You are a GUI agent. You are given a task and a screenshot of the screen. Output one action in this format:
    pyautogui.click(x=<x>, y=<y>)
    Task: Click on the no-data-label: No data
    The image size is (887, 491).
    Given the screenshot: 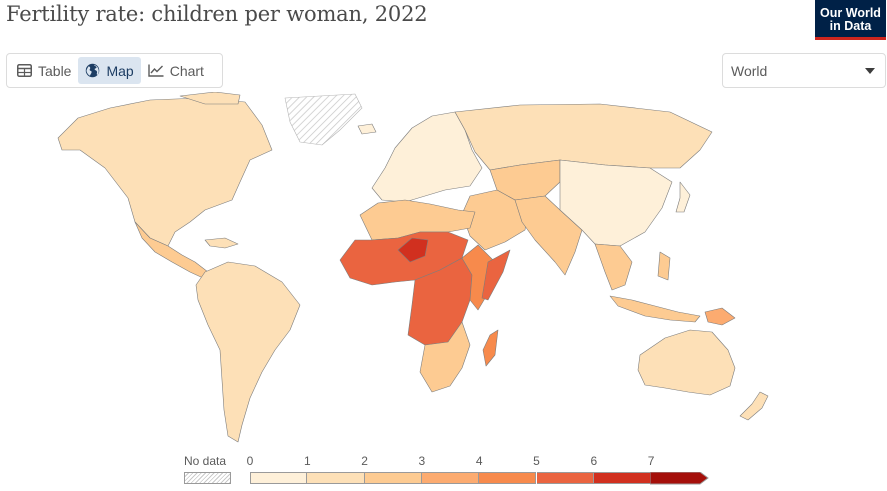 What is the action you would take?
    pyautogui.click(x=205, y=461)
    